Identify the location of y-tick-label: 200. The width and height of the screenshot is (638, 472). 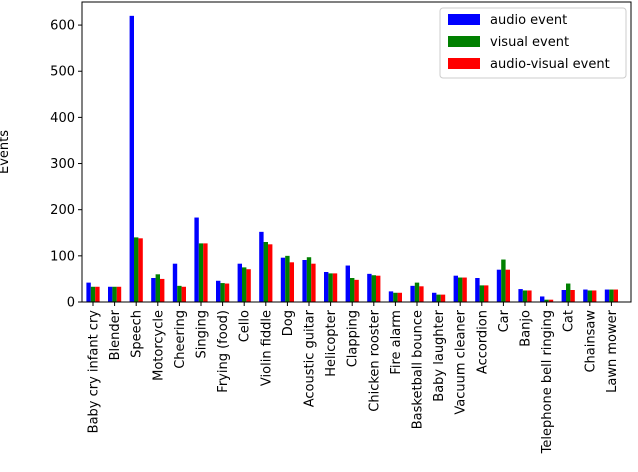
(62, 210).